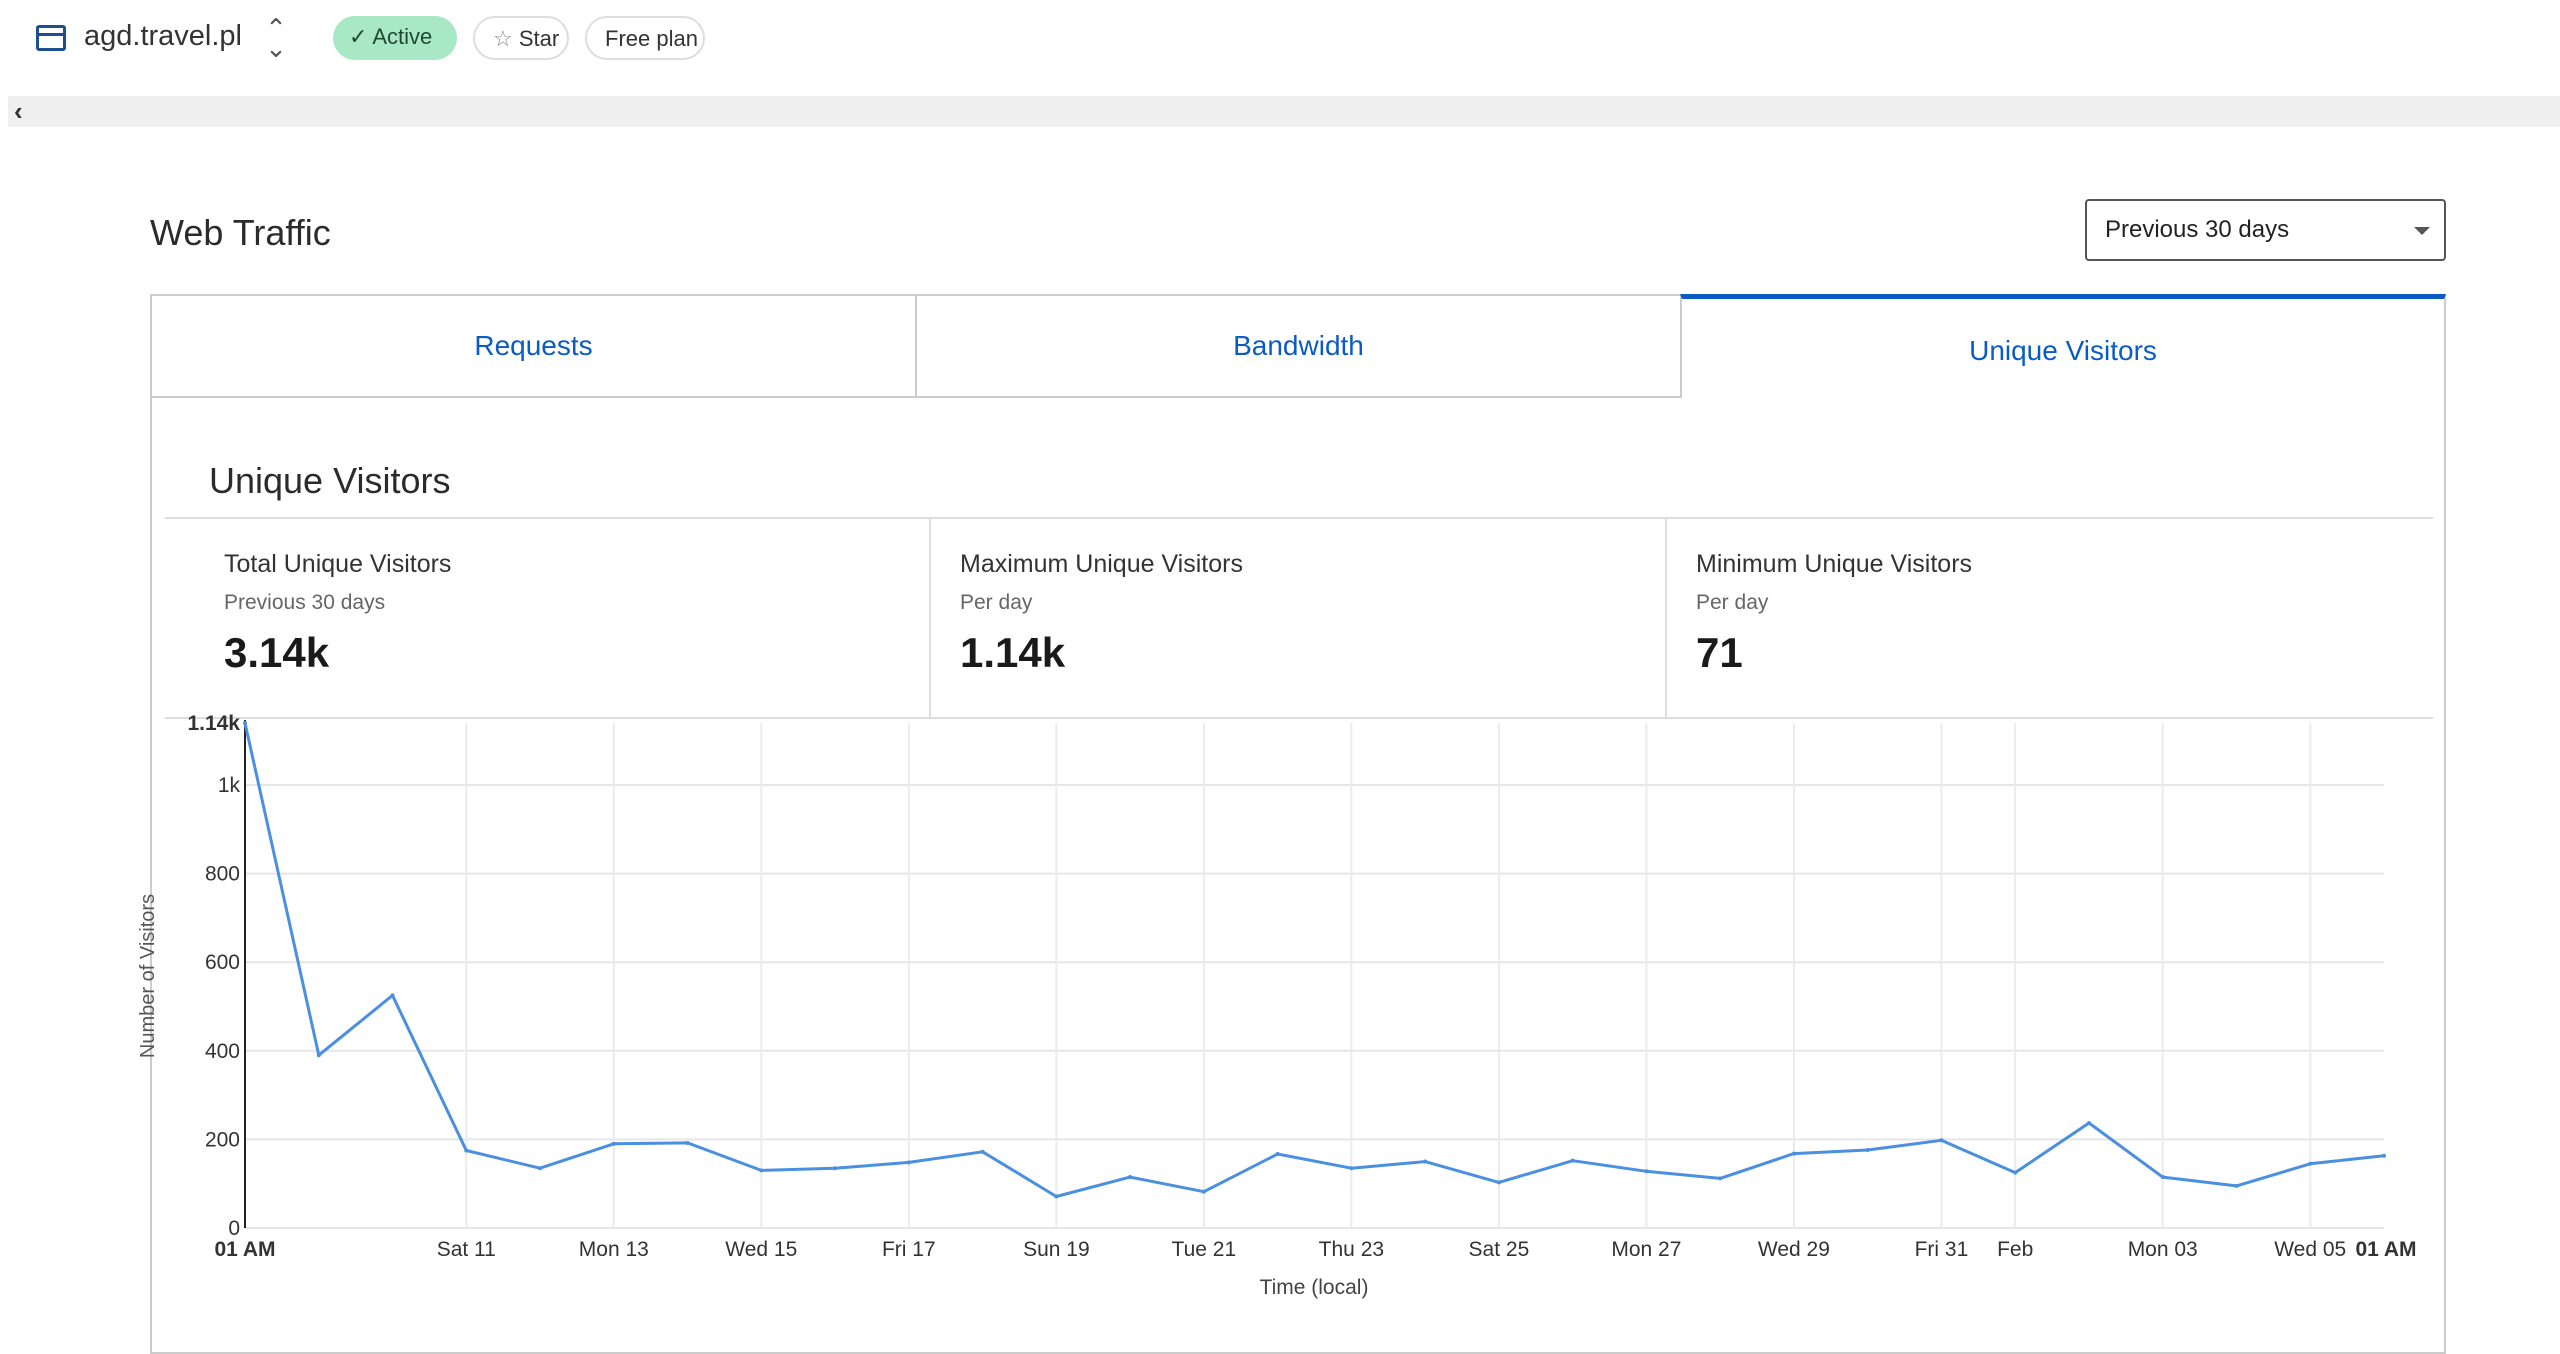  Describe the element at coordinates (222, 1051) in the screenshot. I see `y-tick-label: 400` at that location.